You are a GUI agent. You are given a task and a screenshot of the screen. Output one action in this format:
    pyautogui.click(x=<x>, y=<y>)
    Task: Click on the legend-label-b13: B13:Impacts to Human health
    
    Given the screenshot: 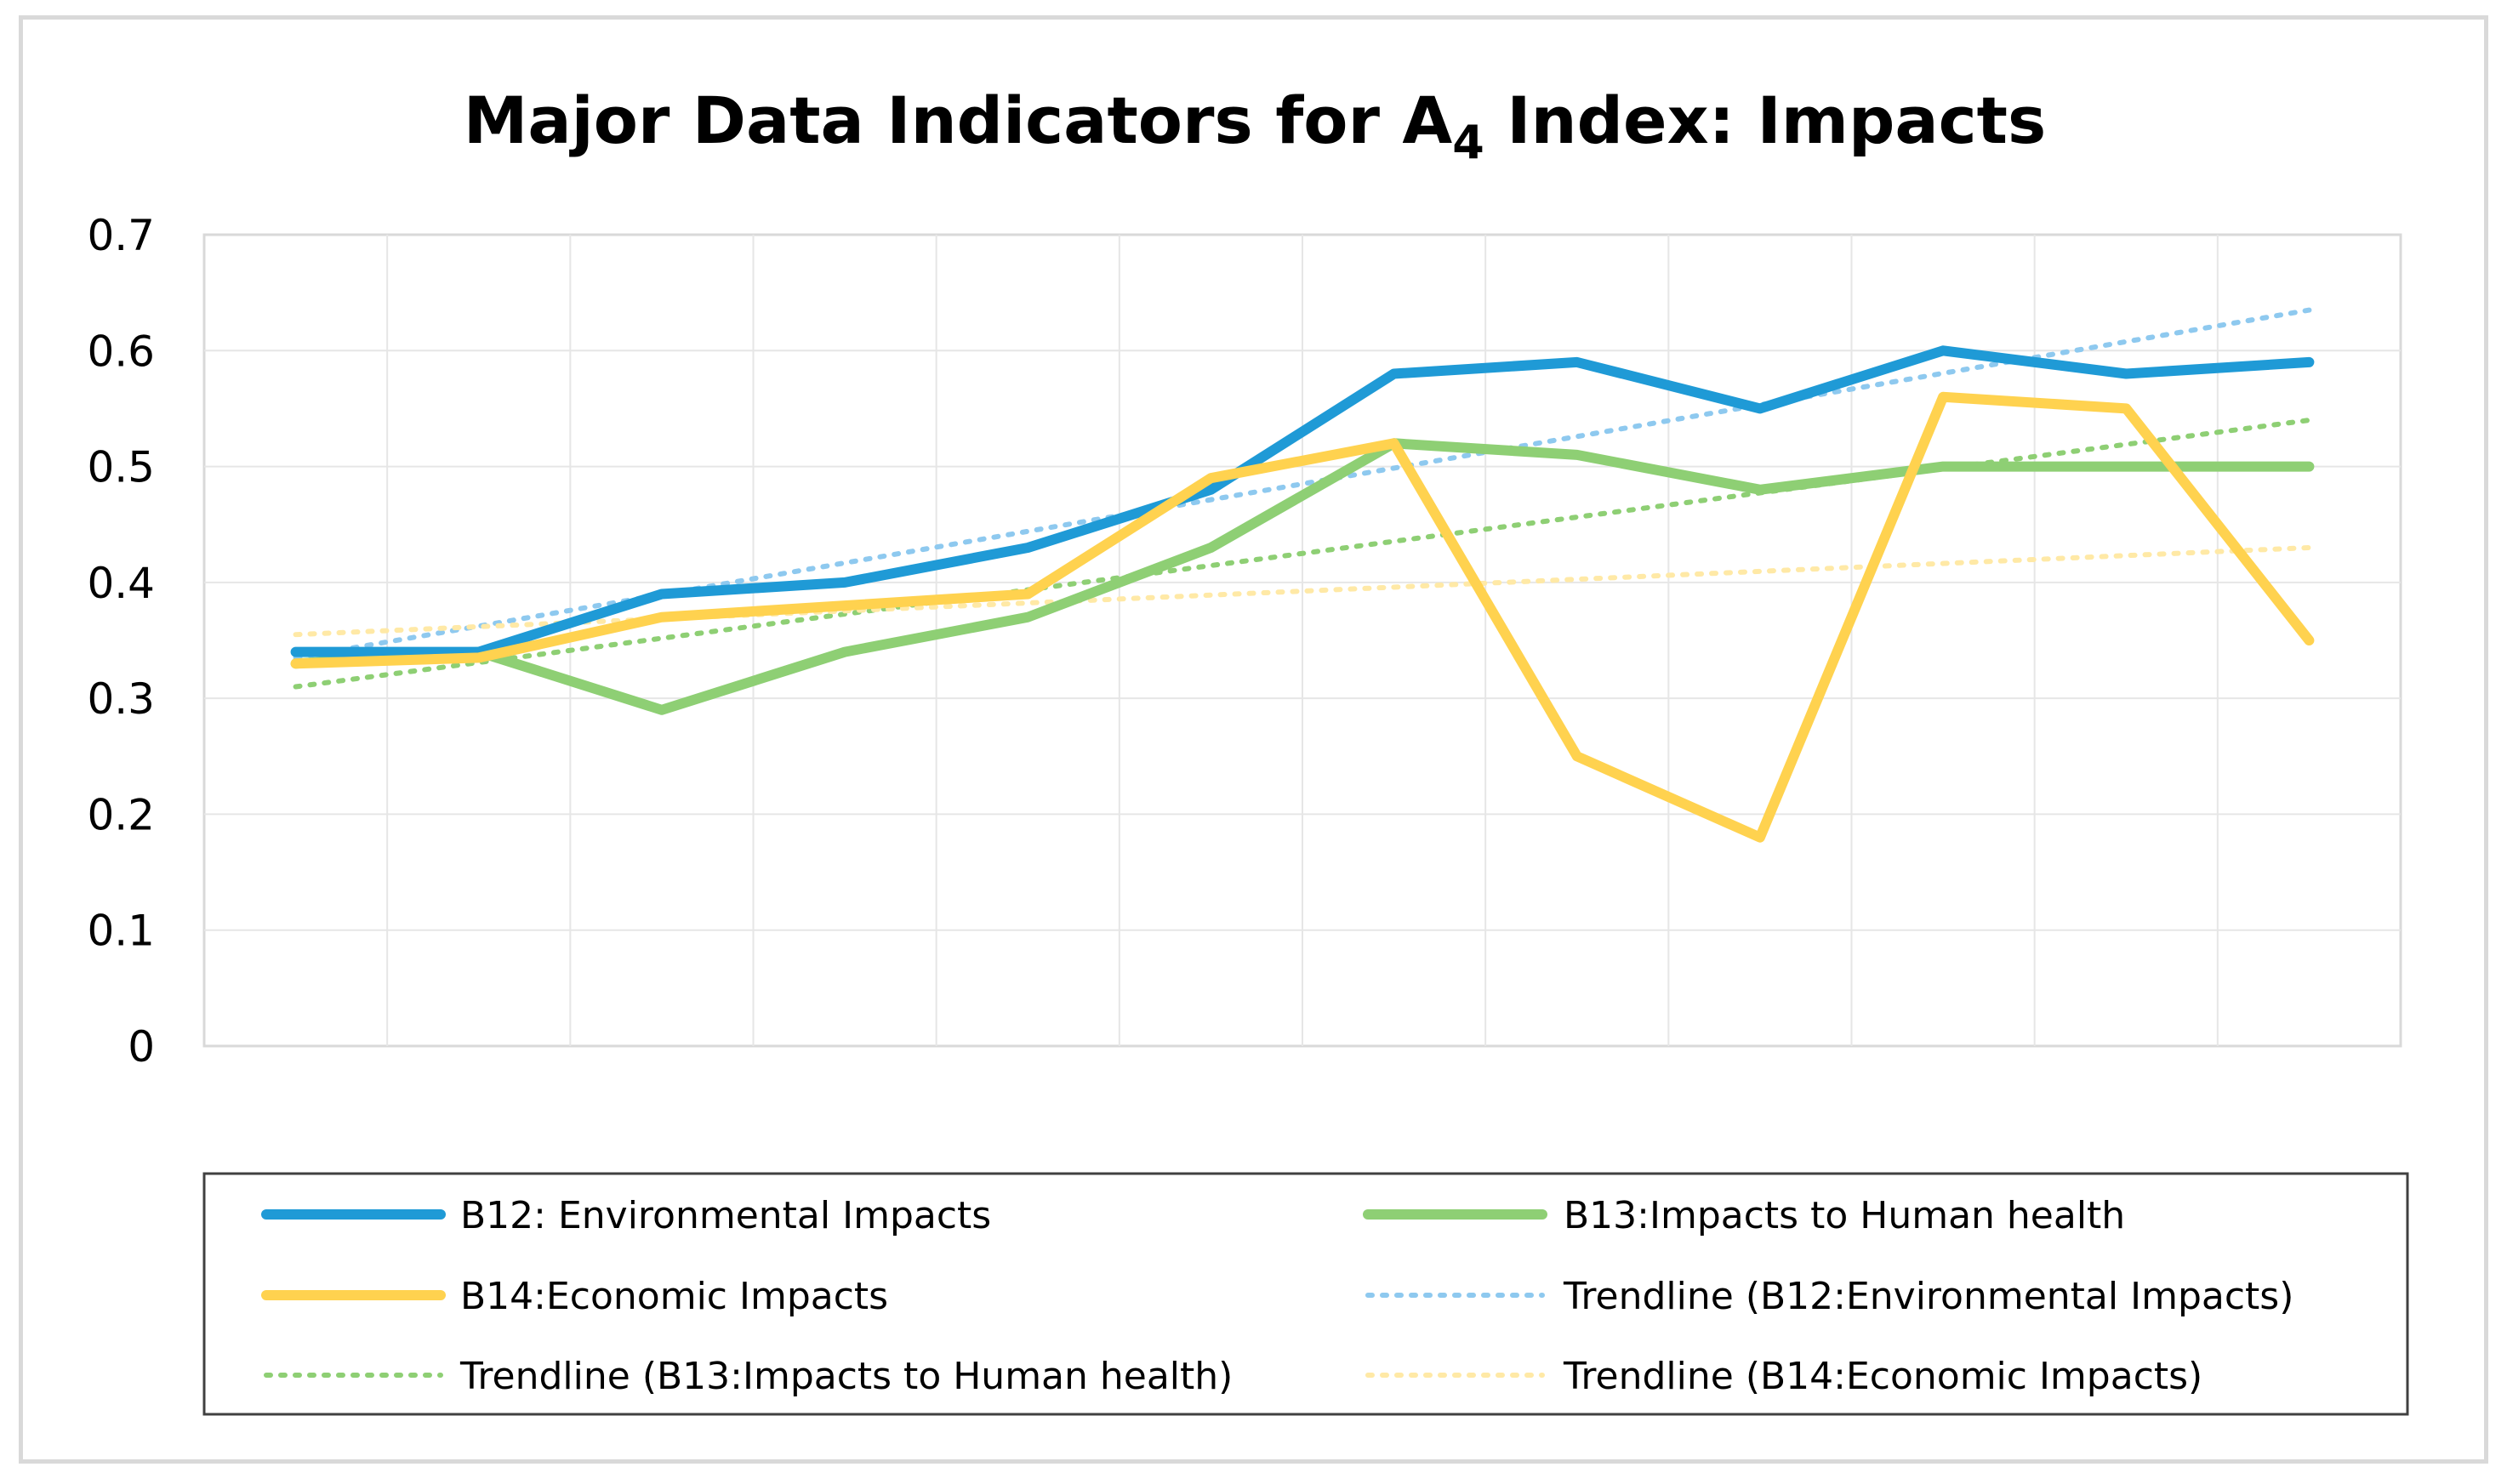 What is the action you would take?
    pyautogui.click(x=1844, y=1215)
    